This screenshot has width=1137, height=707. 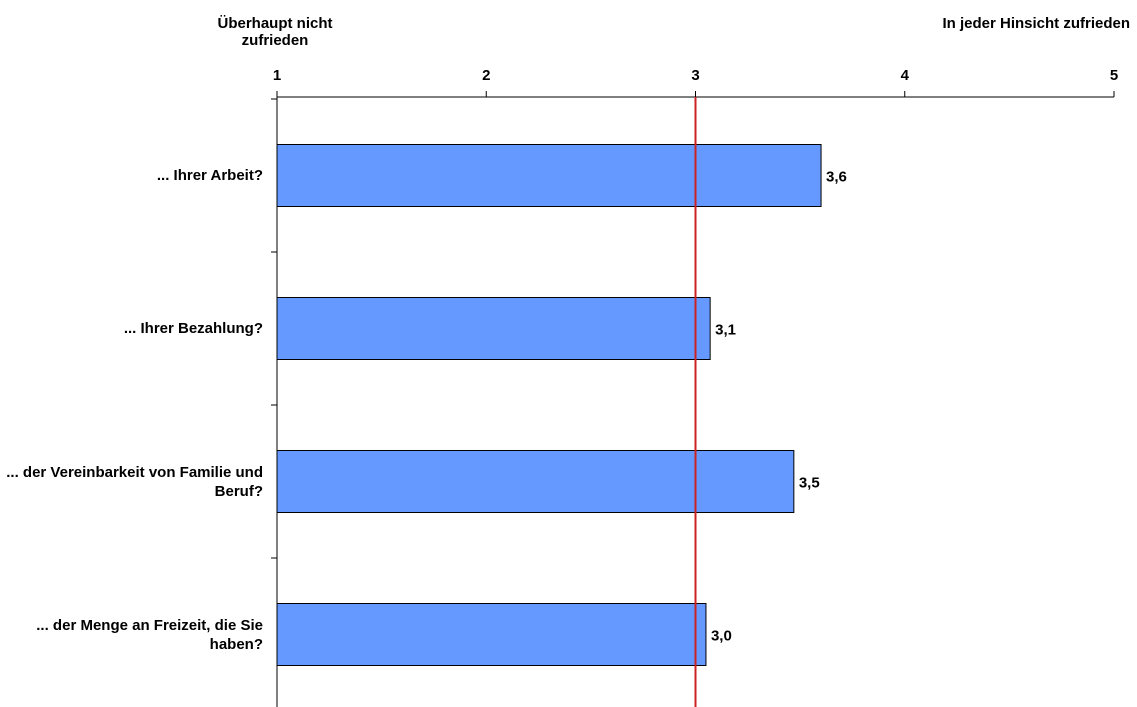 What do you see at coordinates (725, 330) in the screenshot?
I see `bar-value-label: 3,1` at bounding box center [725, 330].